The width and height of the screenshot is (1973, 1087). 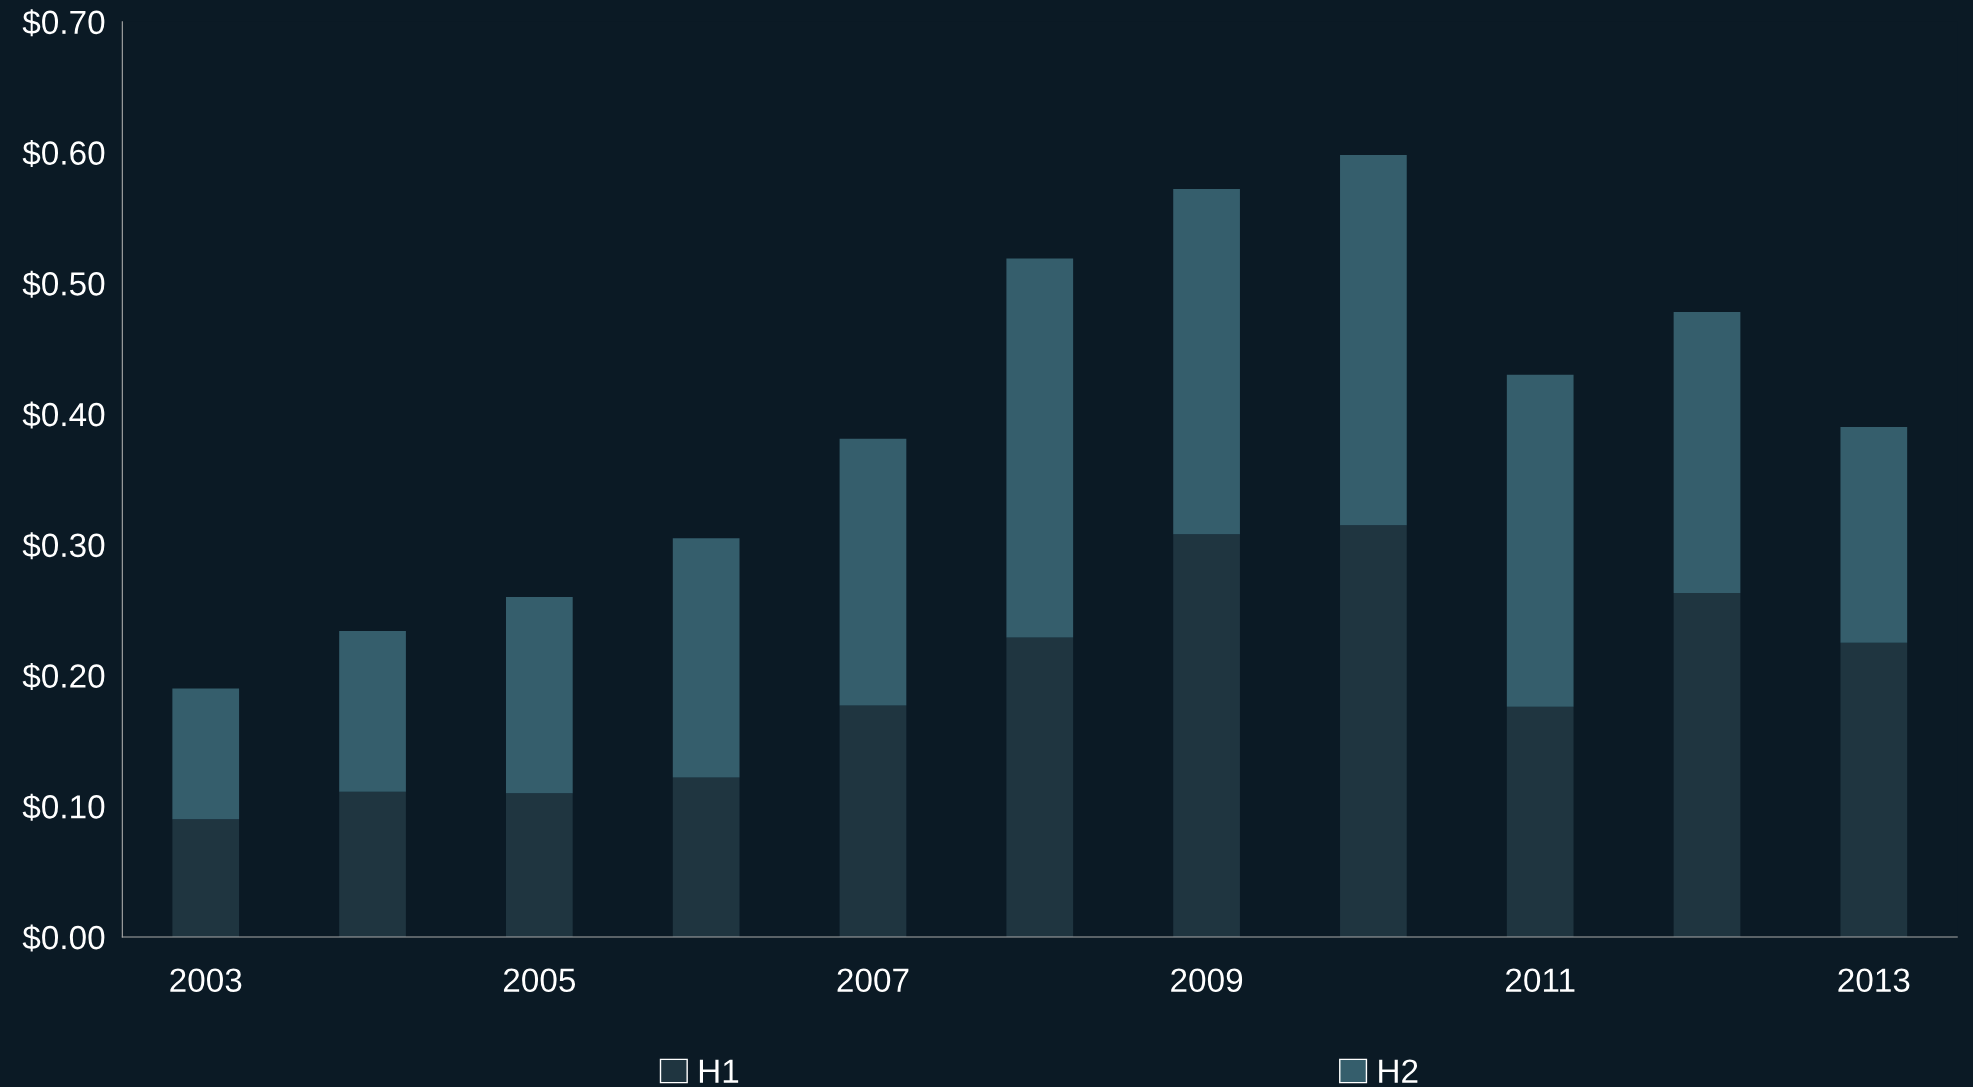 I want to click on legend-label: H2, so click(x=1398, y=1071).